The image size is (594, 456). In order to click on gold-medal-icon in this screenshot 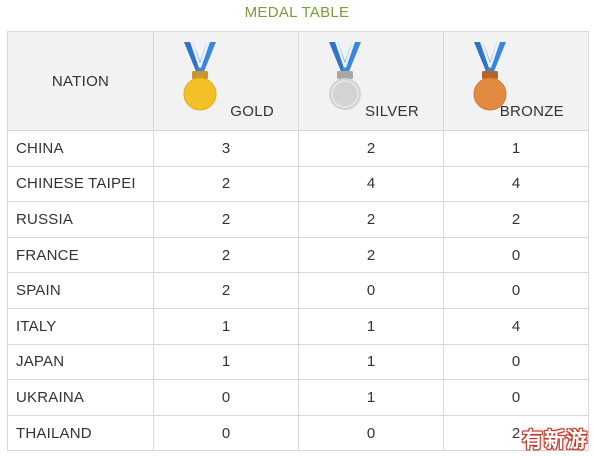, I will do `click(200, 76)`.